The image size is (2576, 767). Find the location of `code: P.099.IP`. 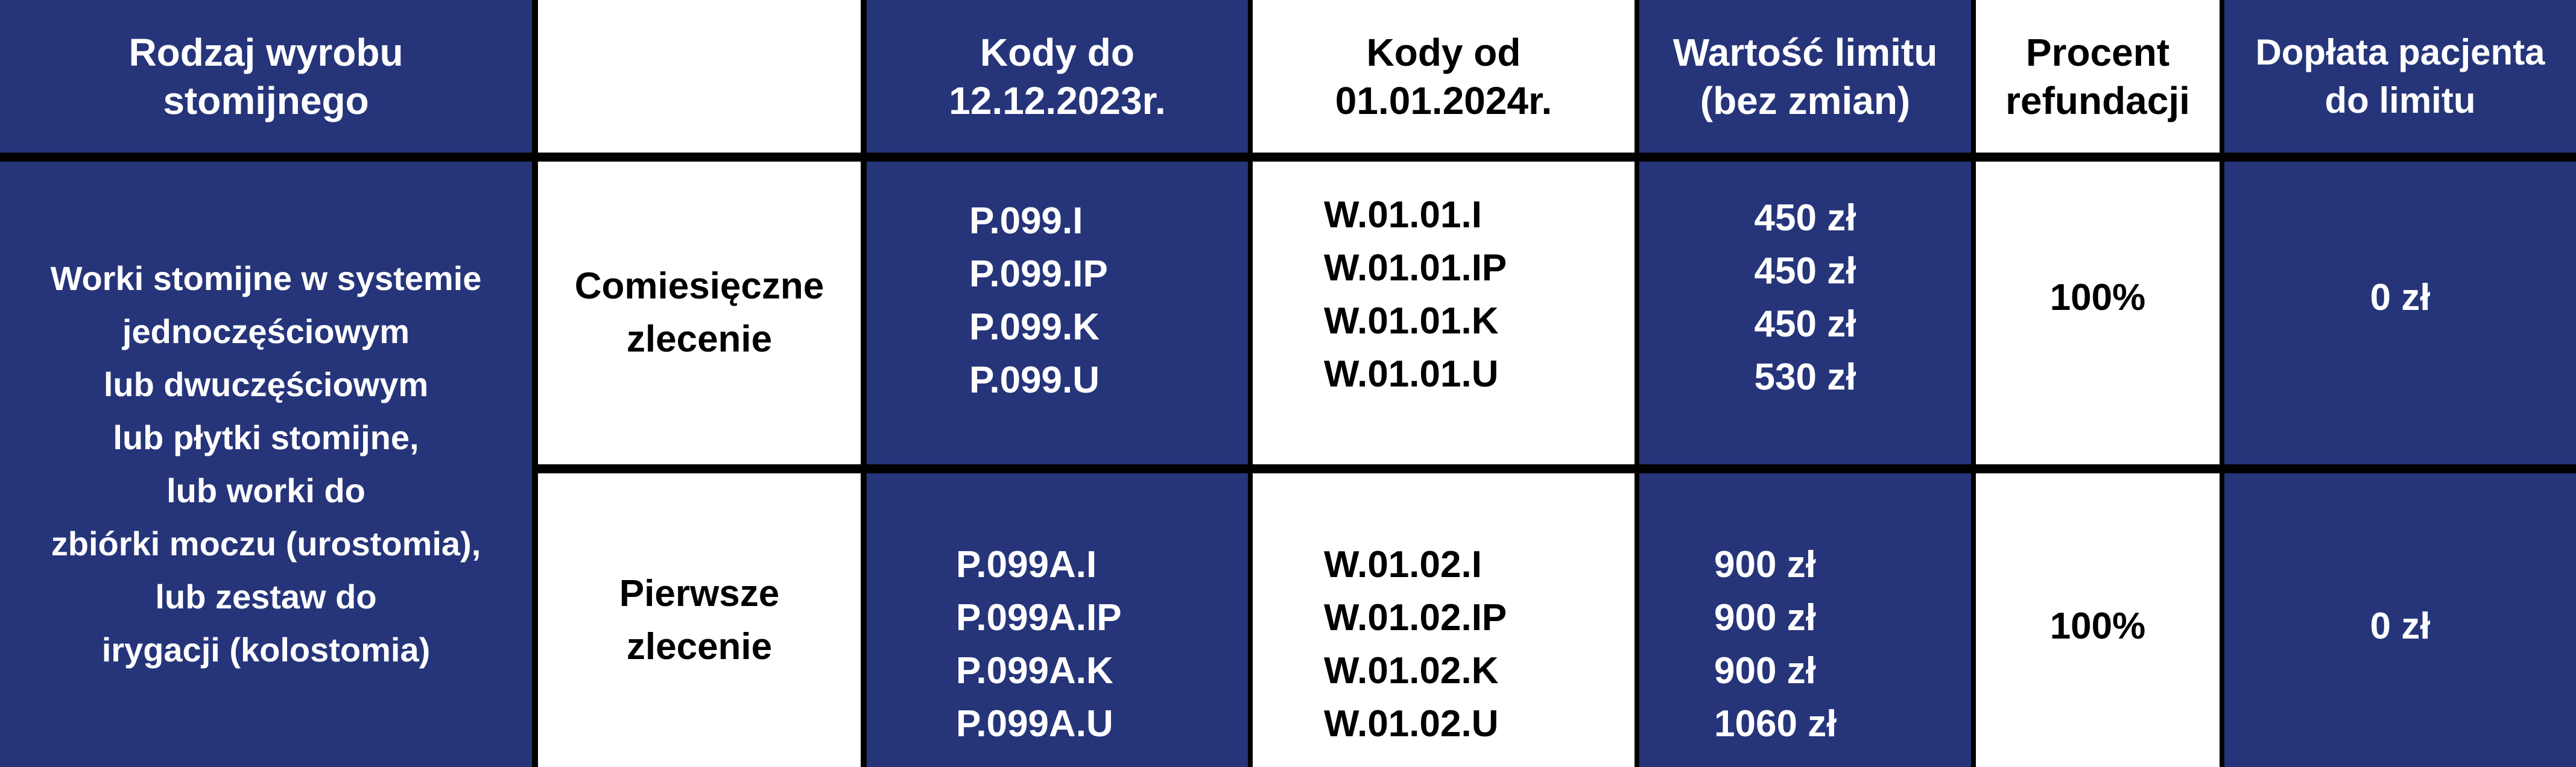

code: P.099.IP is located at coordinates (1038, 274).